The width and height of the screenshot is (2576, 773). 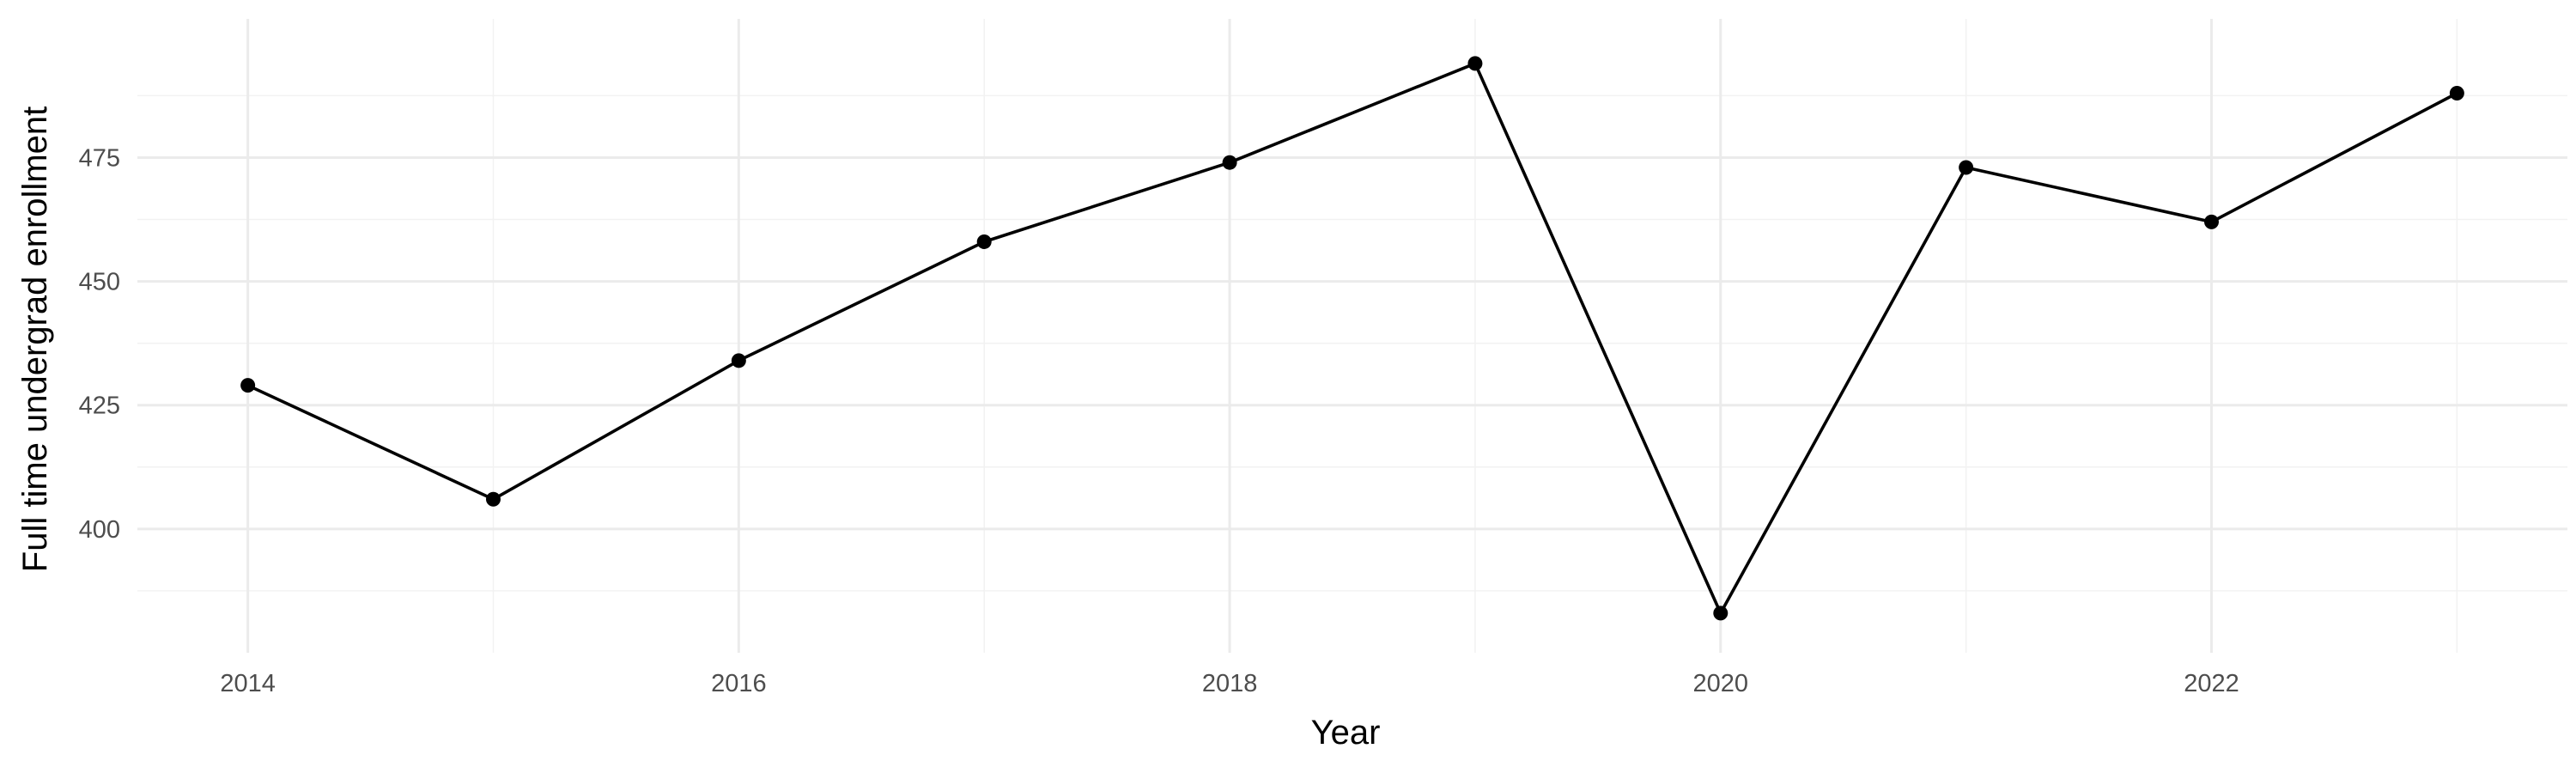 What do you see at coordinates (1346, 733) in the screenshot?
I see `x-axis-title: Year` at bounding box center [1346, 733].